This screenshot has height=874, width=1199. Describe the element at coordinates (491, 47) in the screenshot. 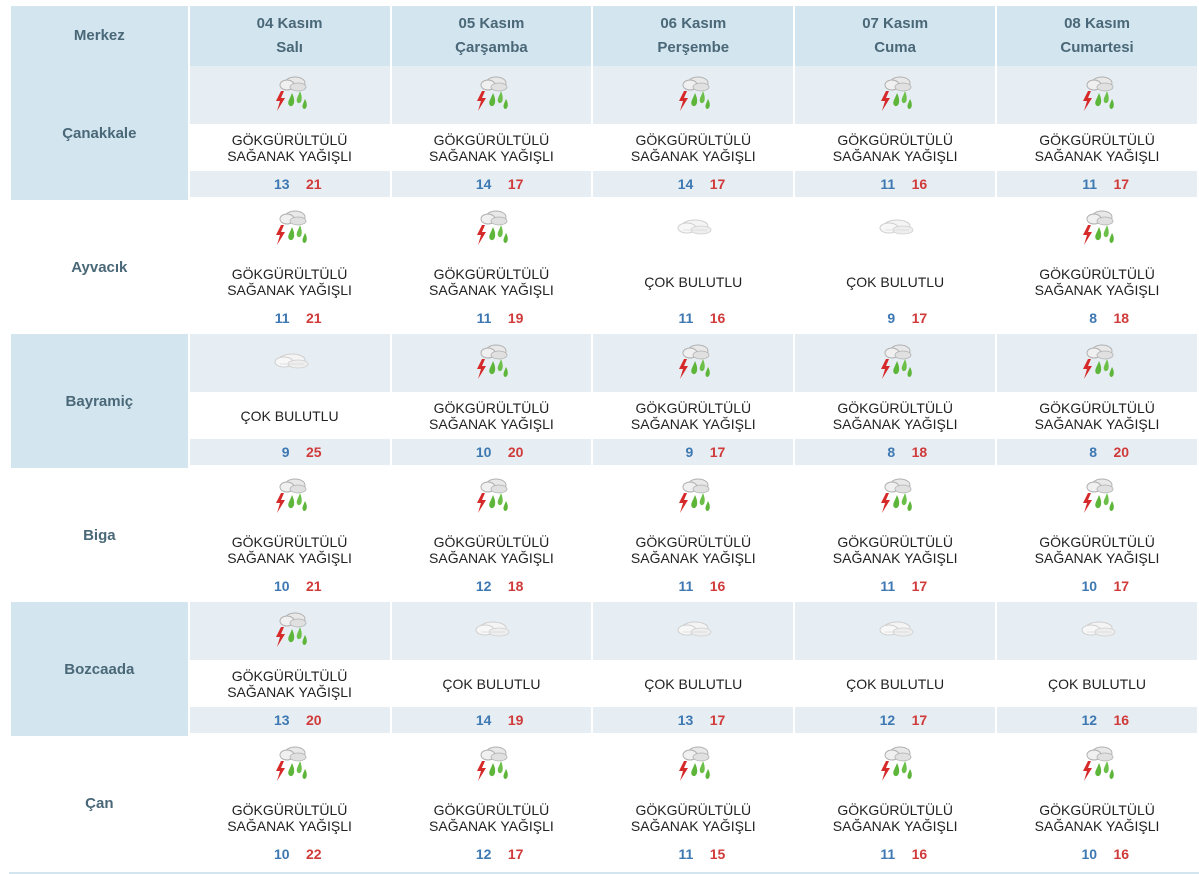

I see `day-weekday: Çarşamba` at that location.